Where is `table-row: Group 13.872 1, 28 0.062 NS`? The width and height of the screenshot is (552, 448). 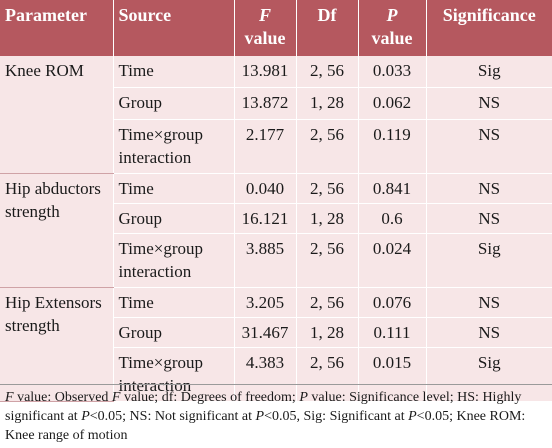 table-row: Group 13.872 1, 28 0.062 NS is located at coordinates (276, 103).